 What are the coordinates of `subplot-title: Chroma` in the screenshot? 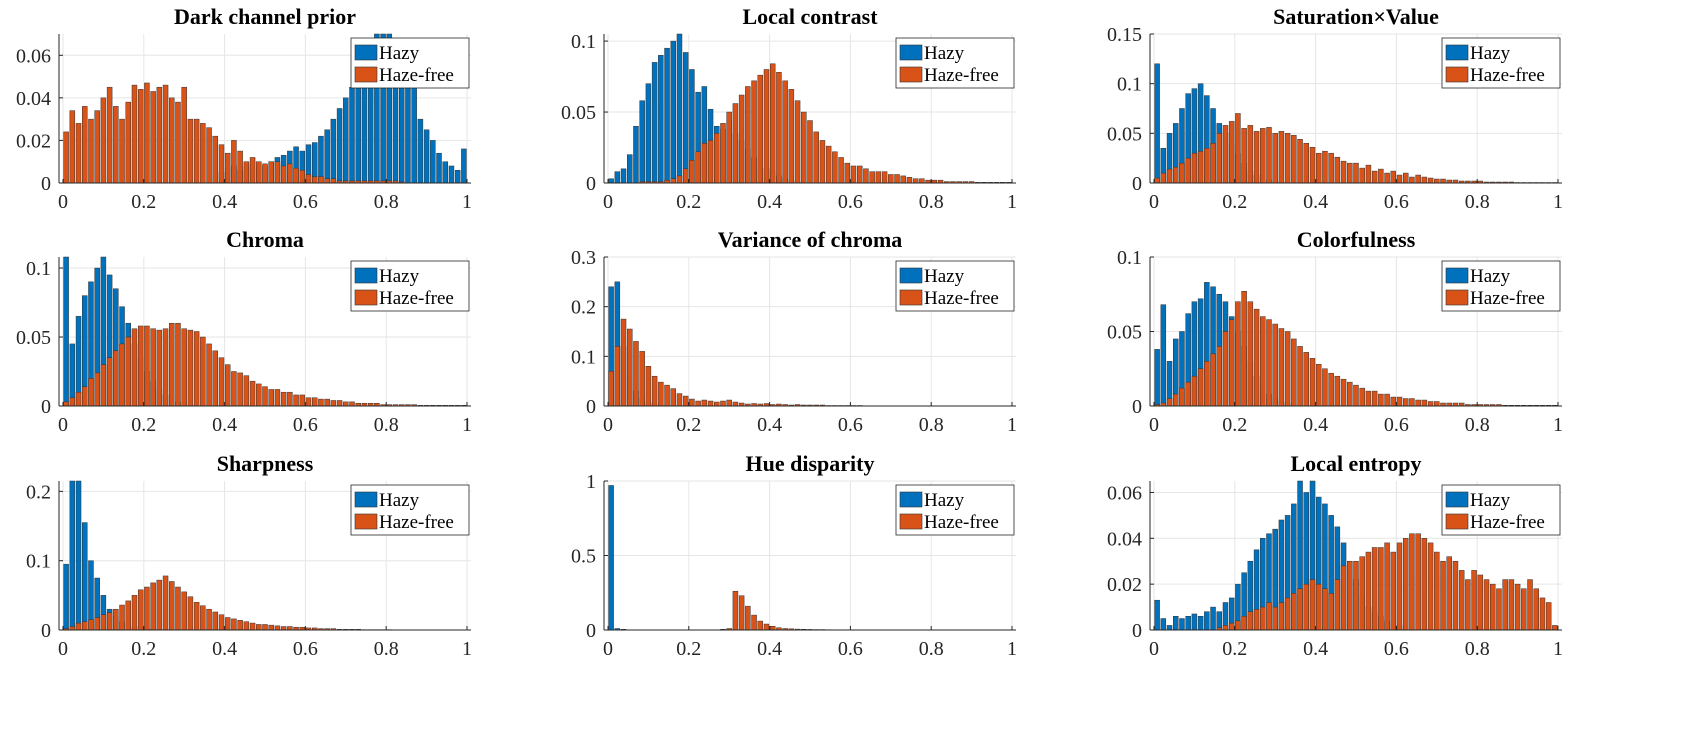 It's located at (265, 239).